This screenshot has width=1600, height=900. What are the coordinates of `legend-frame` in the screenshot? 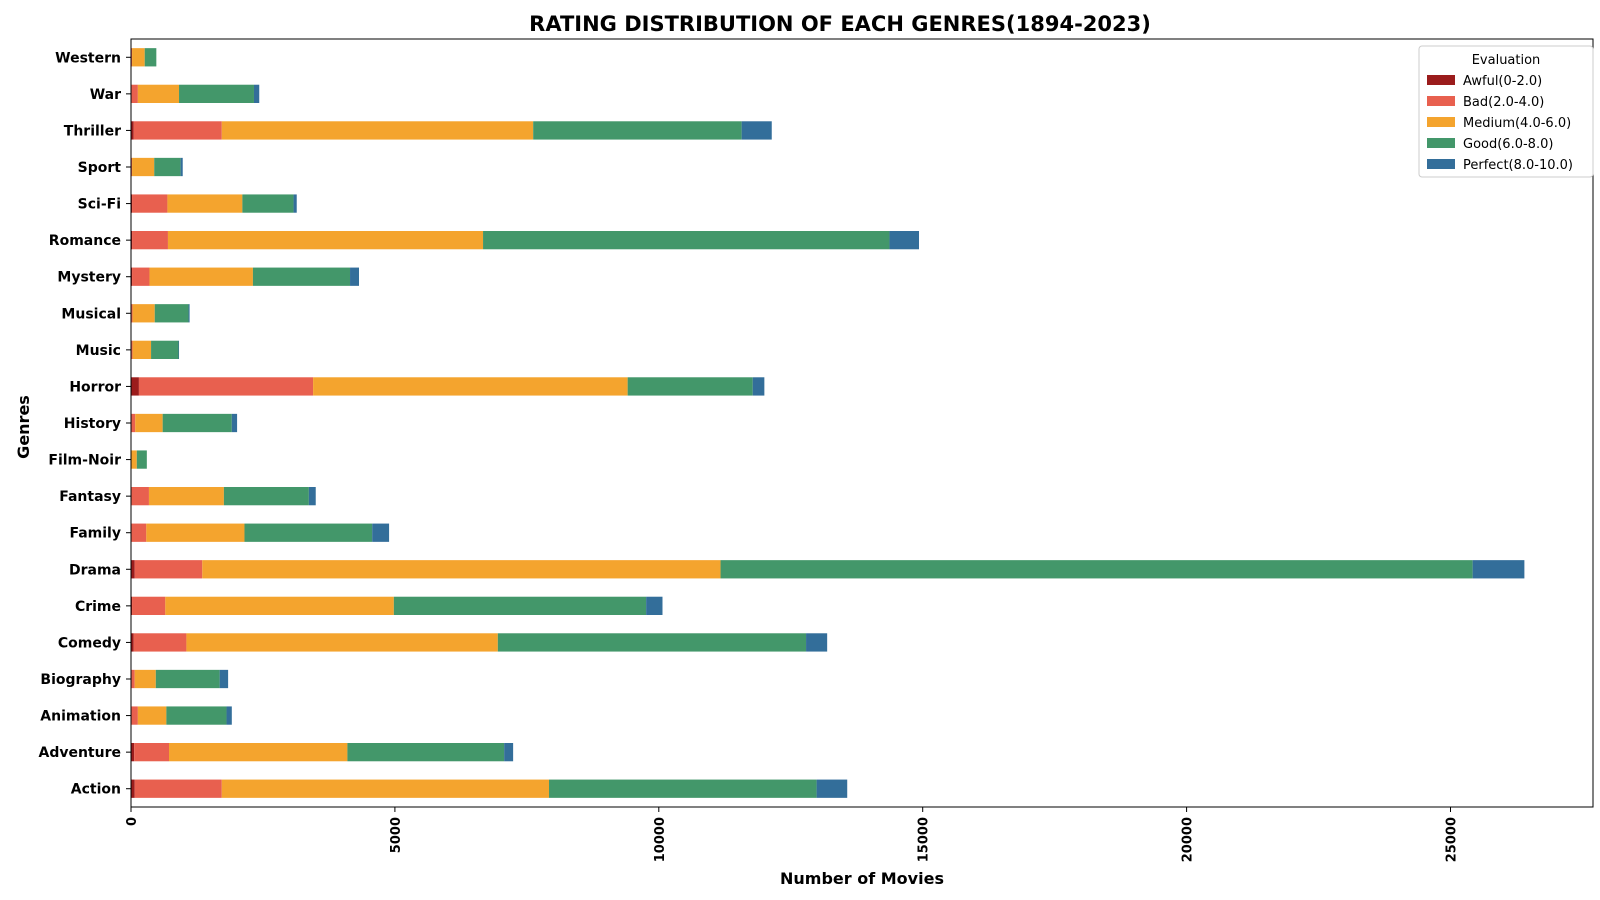 It's located at (1506, 111).